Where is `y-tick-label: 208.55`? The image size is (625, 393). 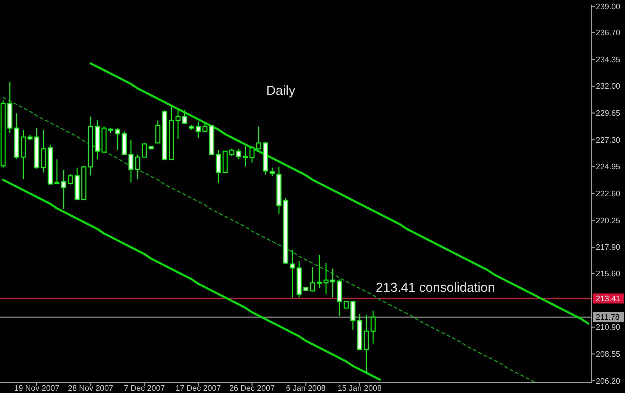
y-tick-label: 208.55 is located at coordinates (609, 355).